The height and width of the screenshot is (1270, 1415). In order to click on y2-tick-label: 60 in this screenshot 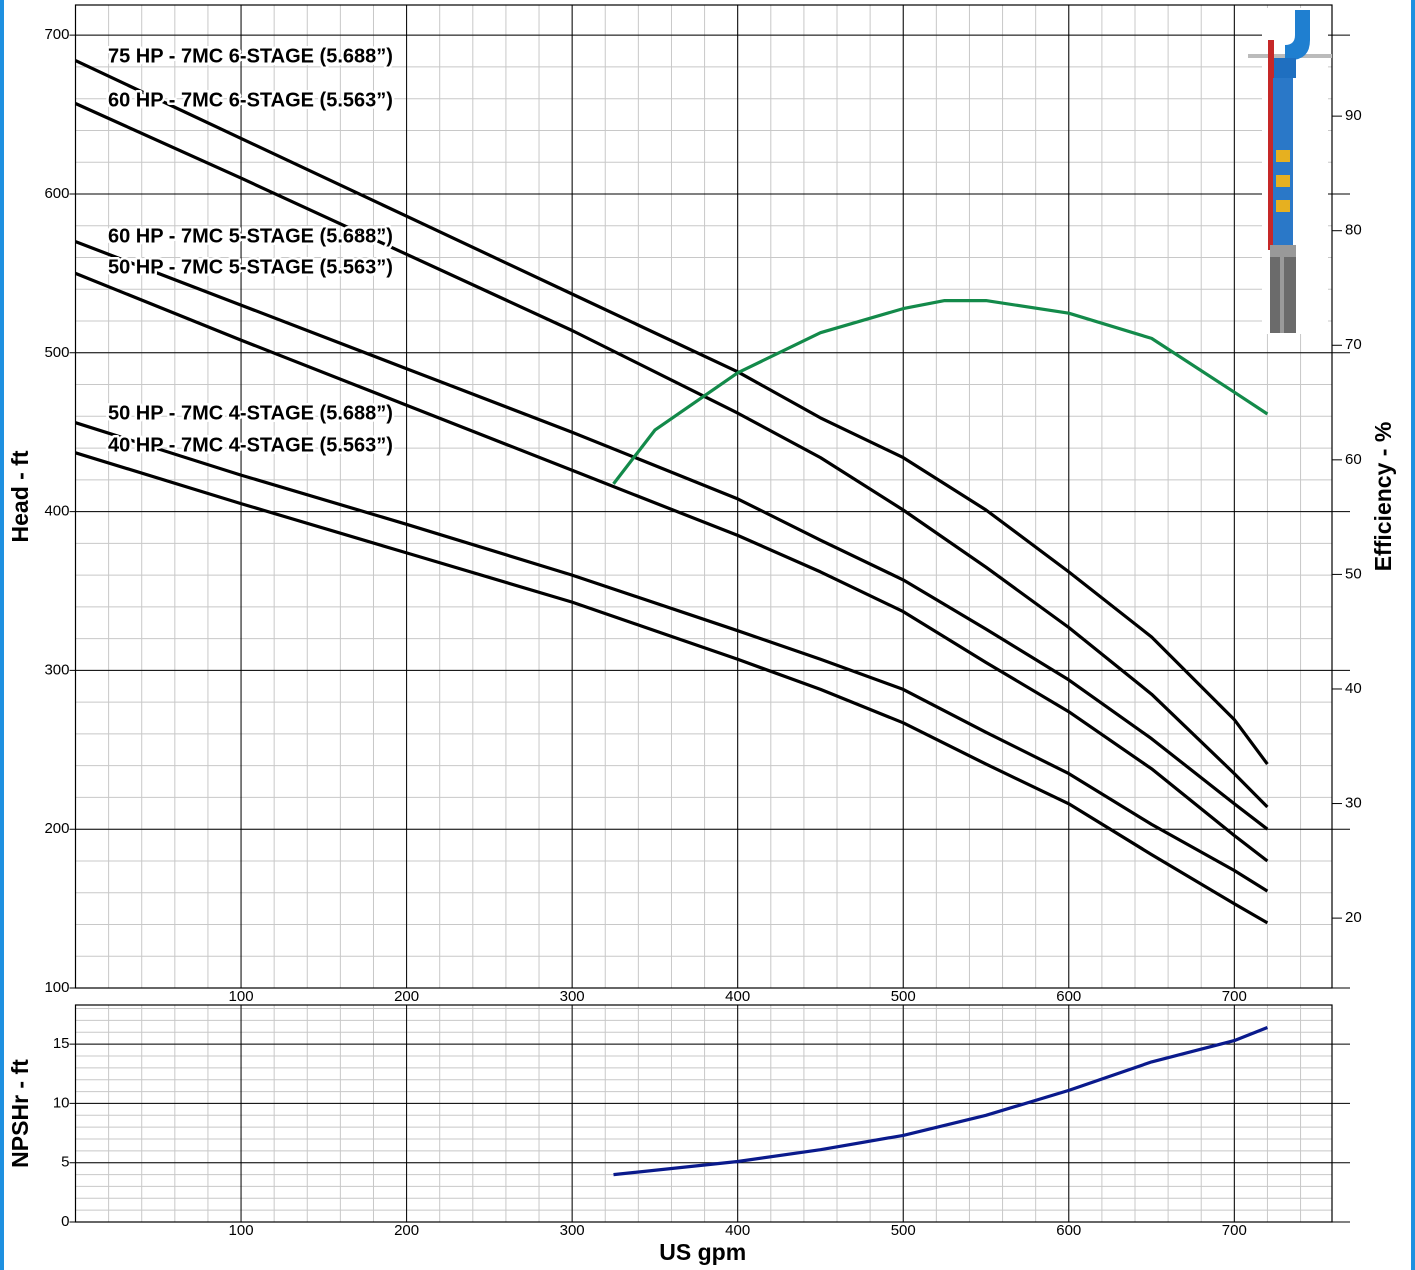, I will do `click(1353, 459)`.